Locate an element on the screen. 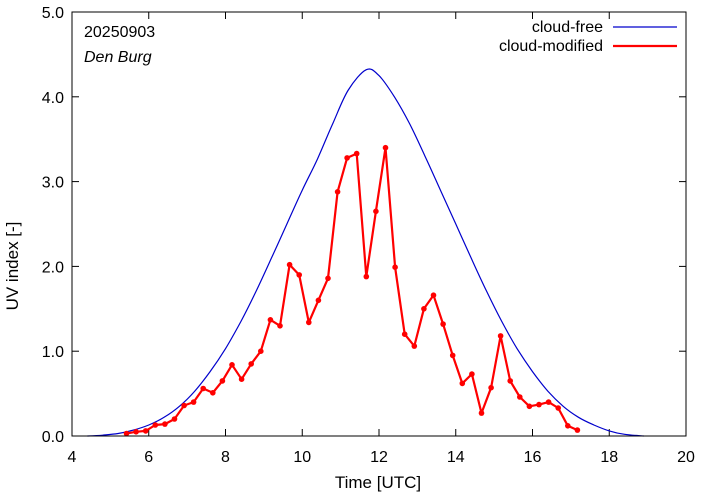  y-tick-label: 0.0 is located at coordinates (53, 437).